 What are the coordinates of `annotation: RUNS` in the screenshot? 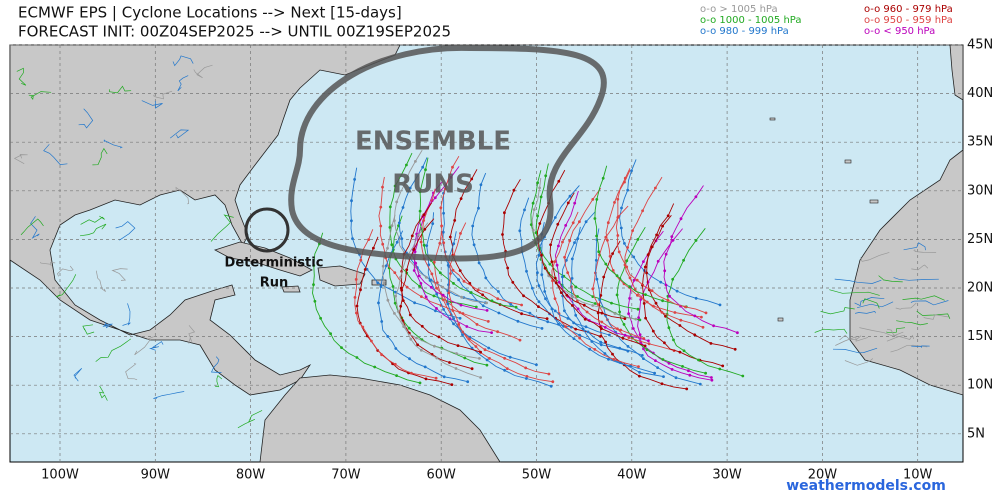 It's located at (433, 185).